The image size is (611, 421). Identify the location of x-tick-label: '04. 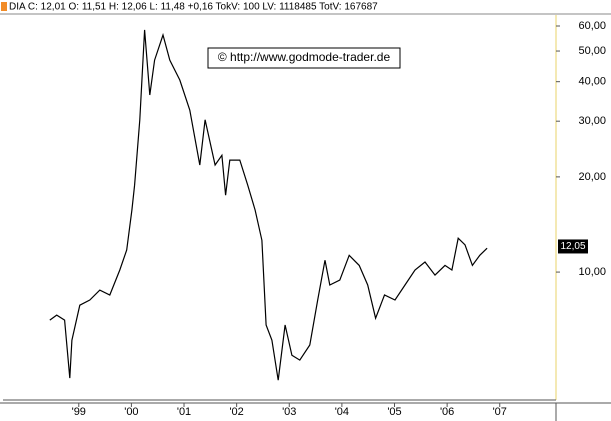
(342, 412).